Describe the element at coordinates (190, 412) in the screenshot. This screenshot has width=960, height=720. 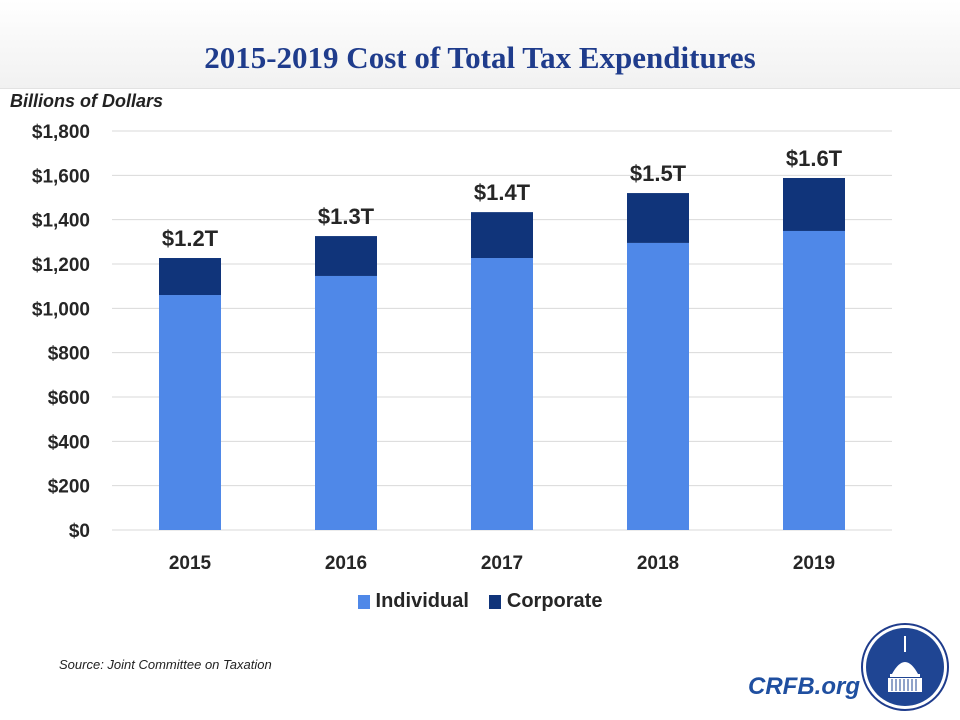
I see `bar-individual-2015` at that location.